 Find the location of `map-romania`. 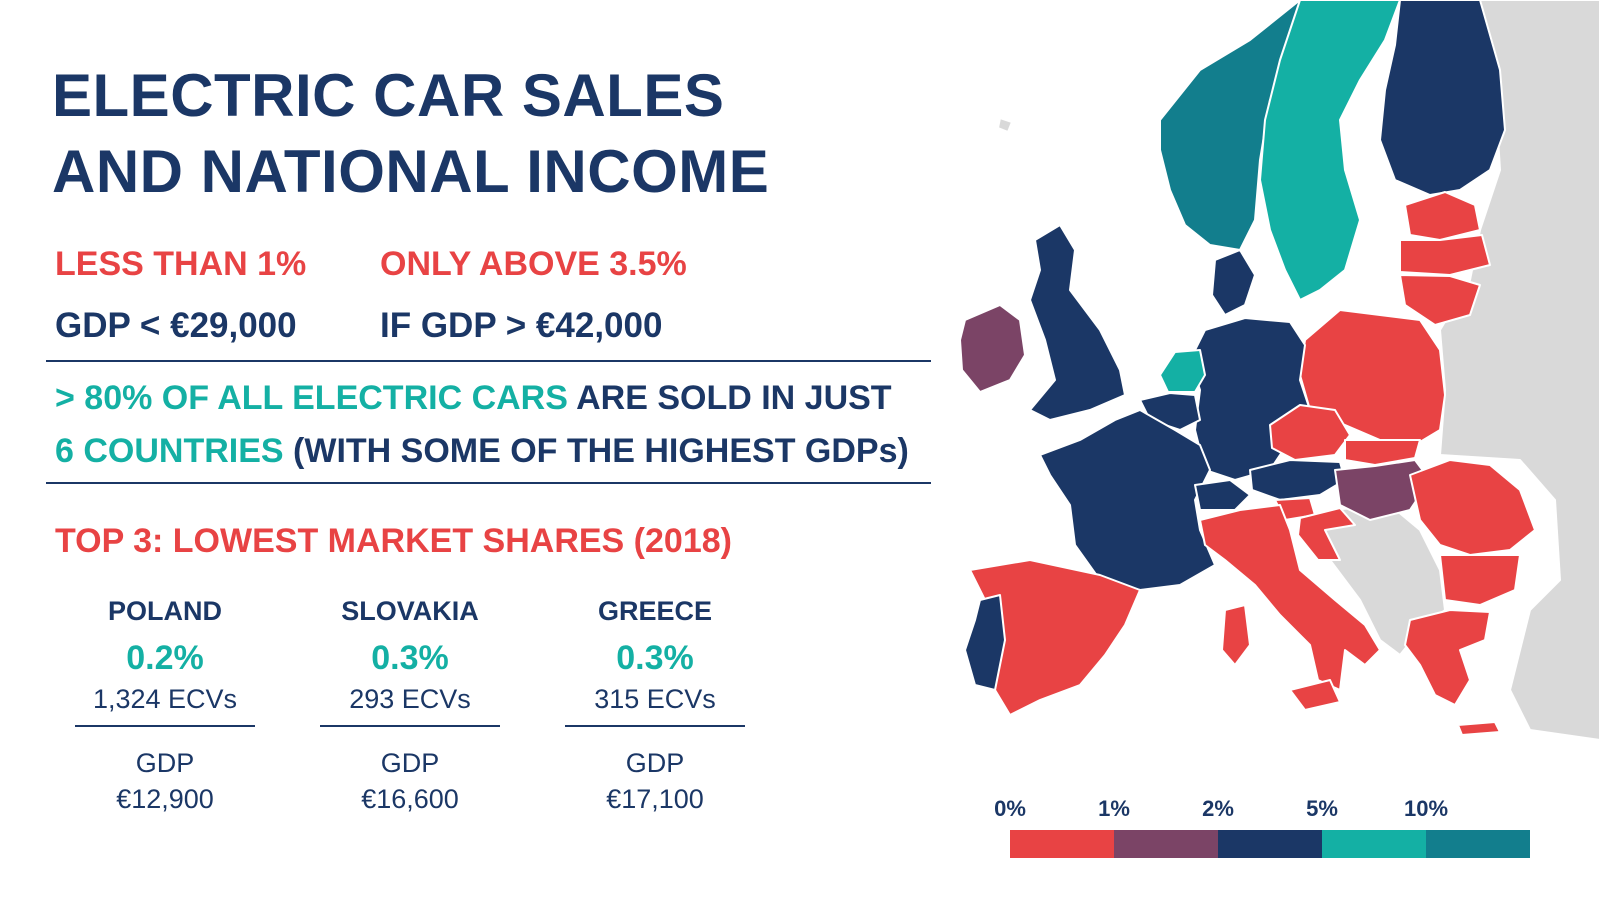

map-romania is located at coordinates (1472, 507).